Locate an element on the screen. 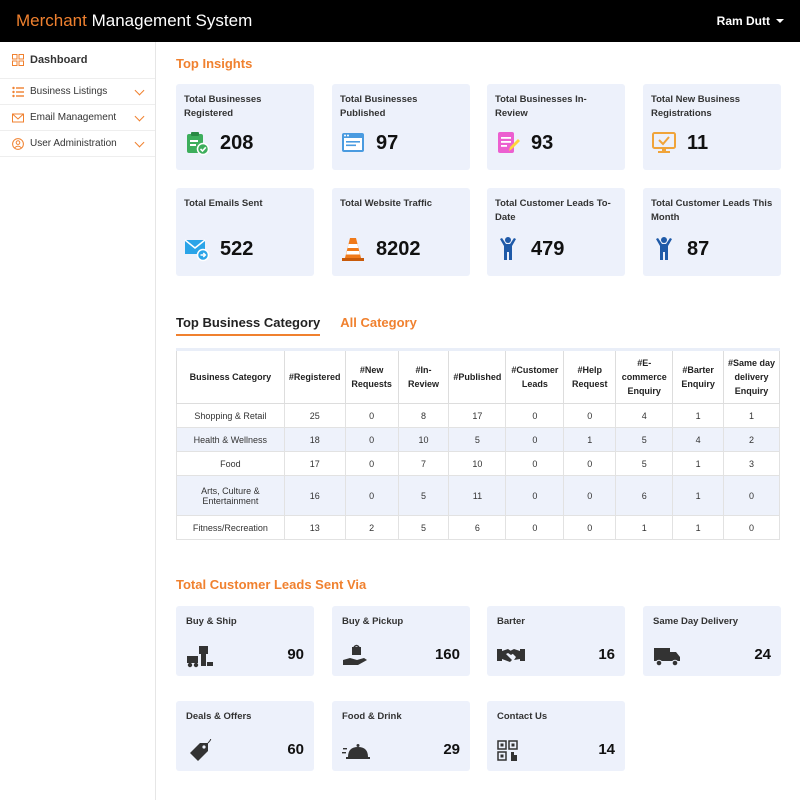 The image size is (800, 800). lead-value: 16 is located at coordinates (606, 654).